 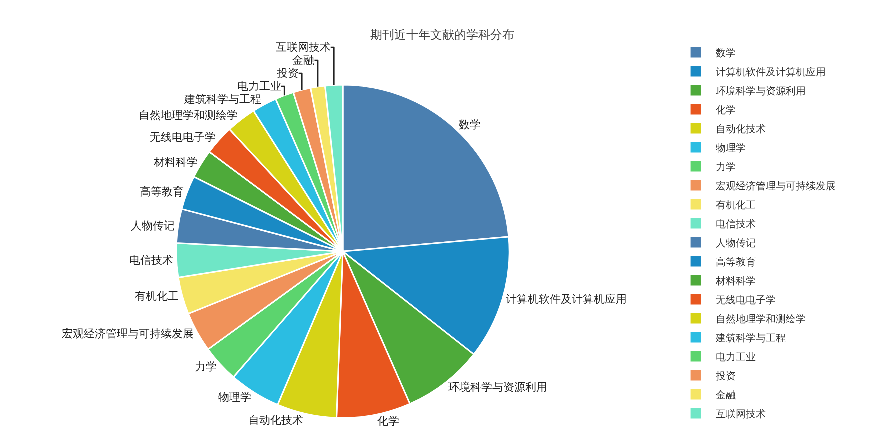 I want to click on legend-label: 电力工业, so click(x=736, y=357).